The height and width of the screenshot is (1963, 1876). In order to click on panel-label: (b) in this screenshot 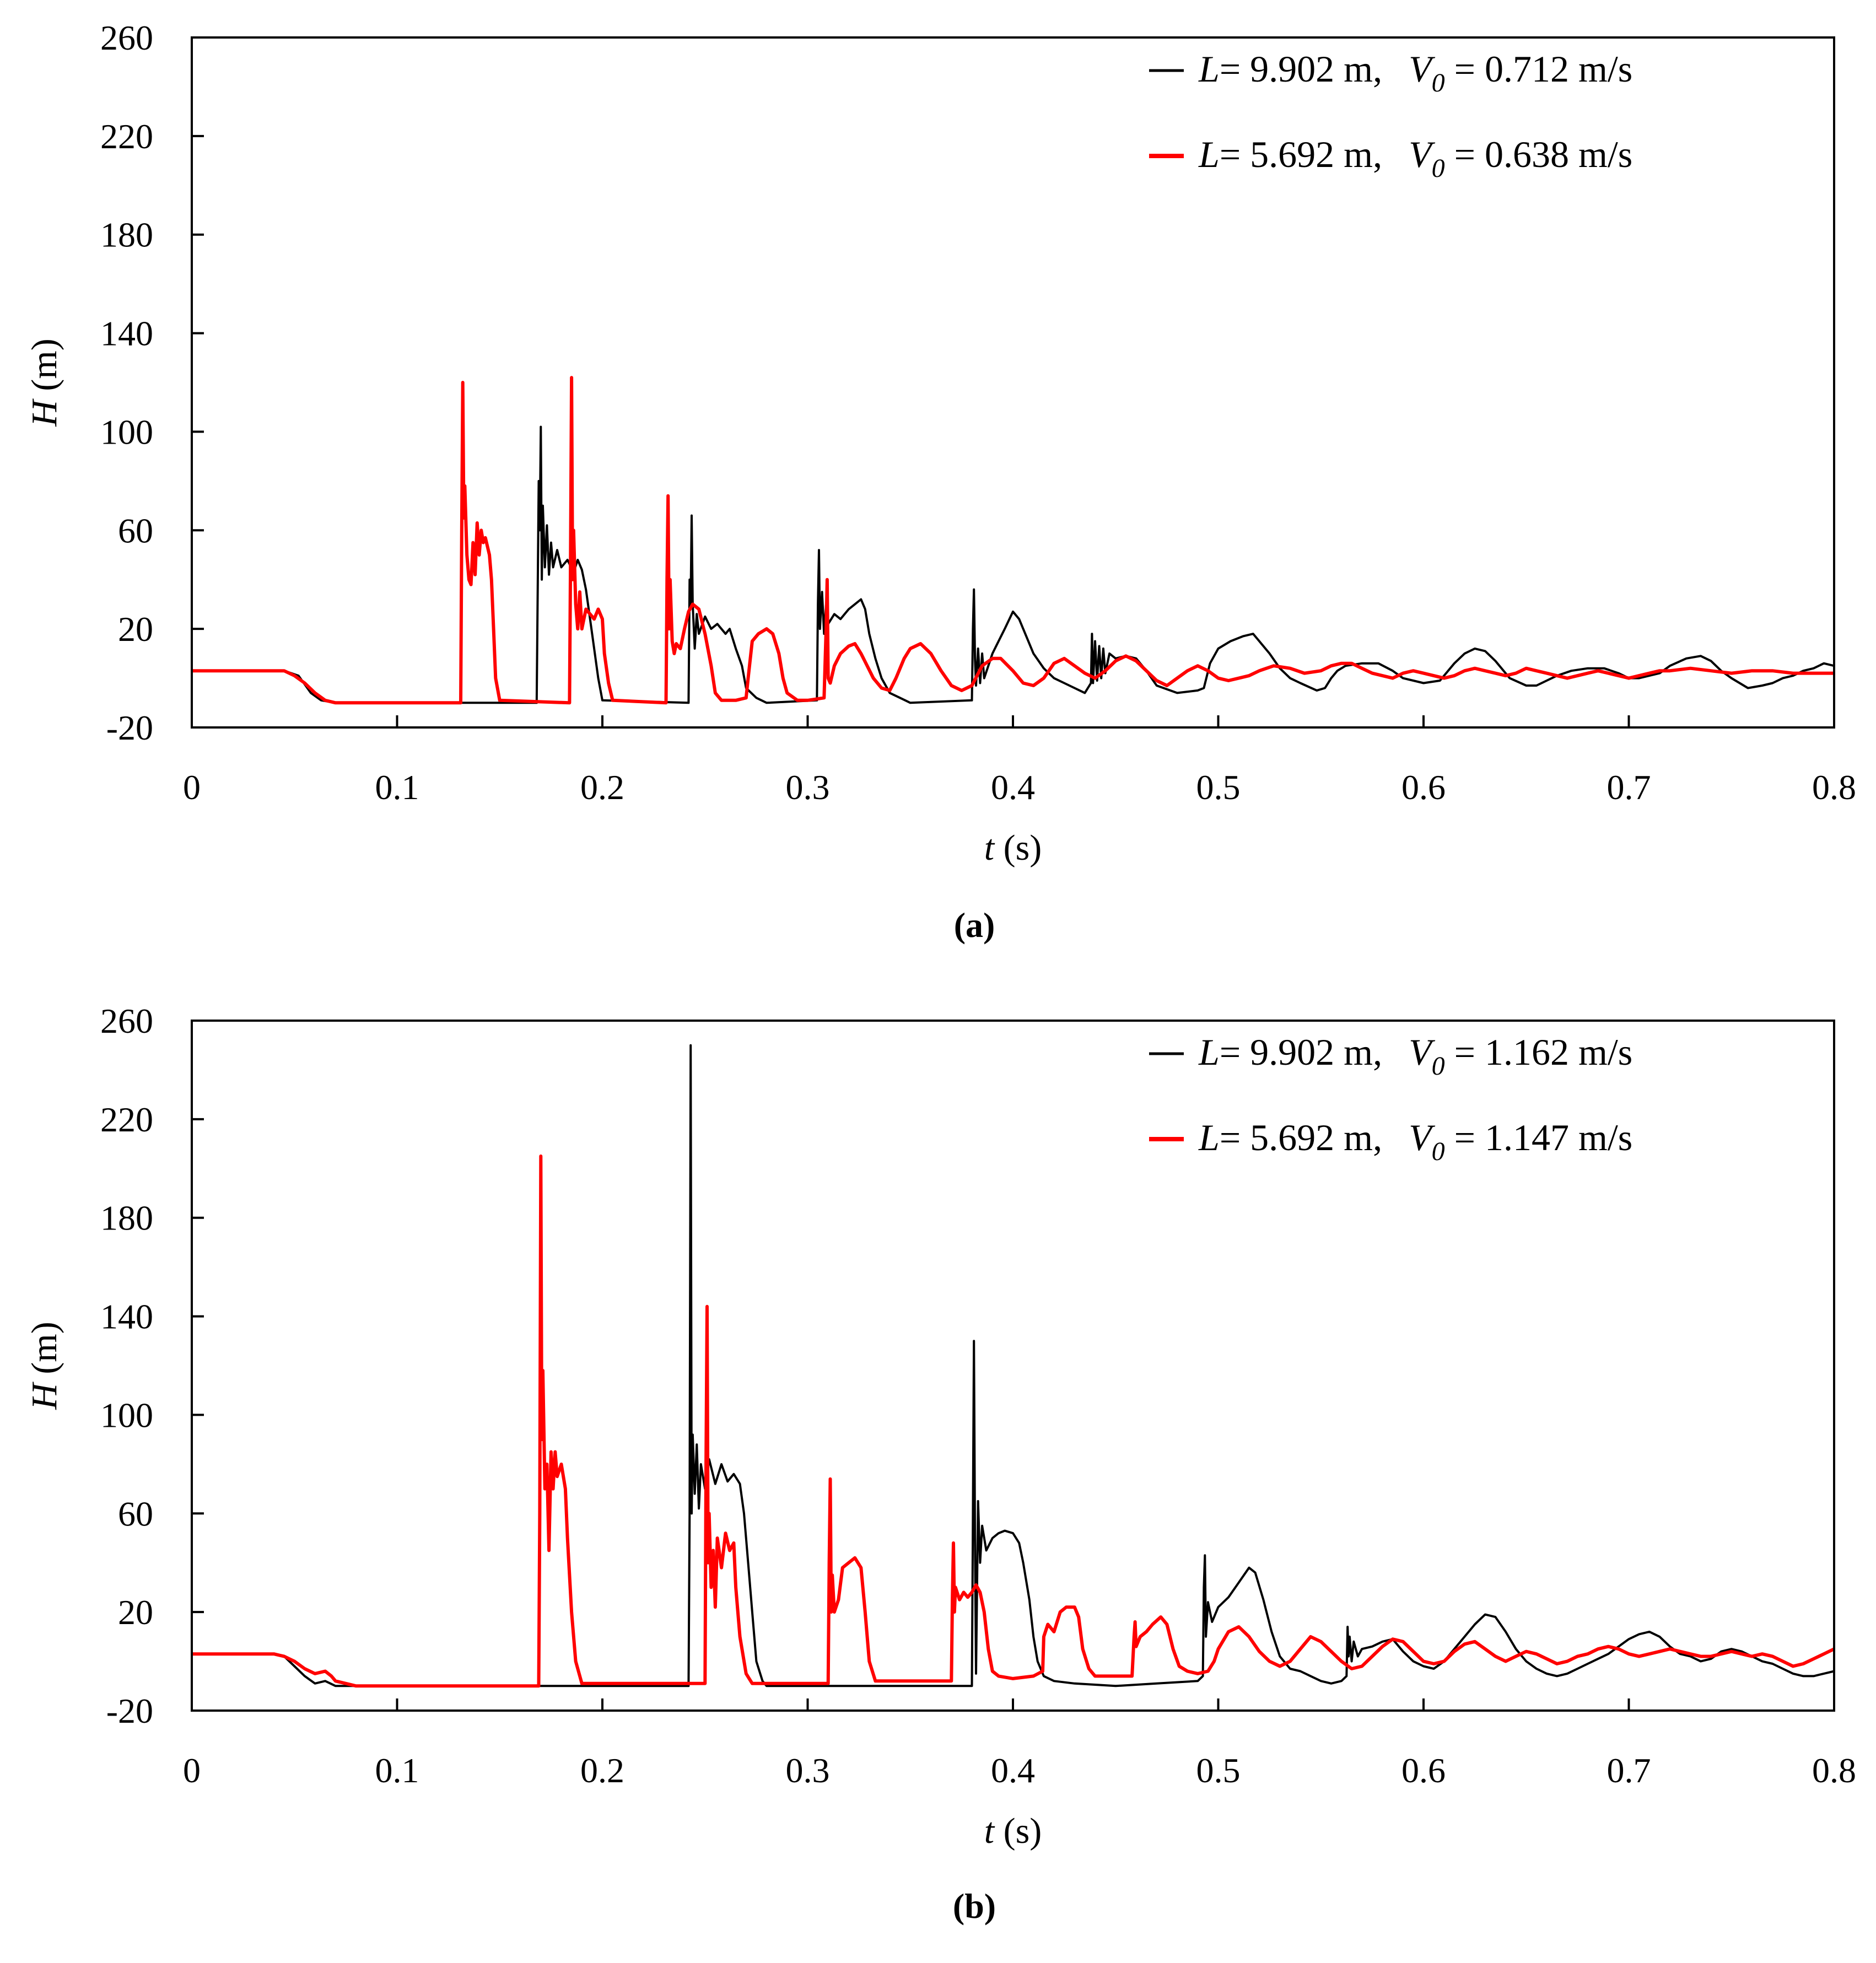, I will do `click(974, 1906)`.